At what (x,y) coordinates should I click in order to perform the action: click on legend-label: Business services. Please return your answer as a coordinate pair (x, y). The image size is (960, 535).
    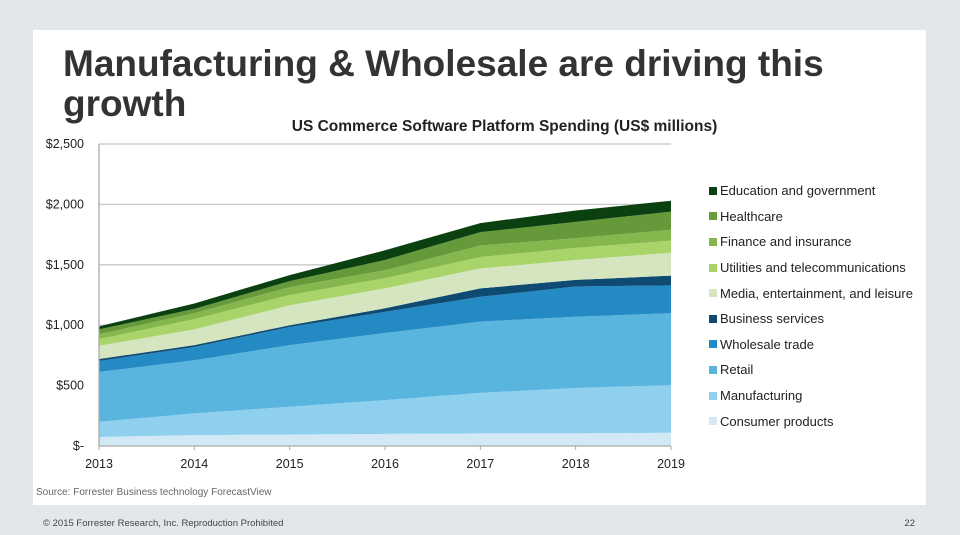
    Looking at the image, I should click on (772, 319).